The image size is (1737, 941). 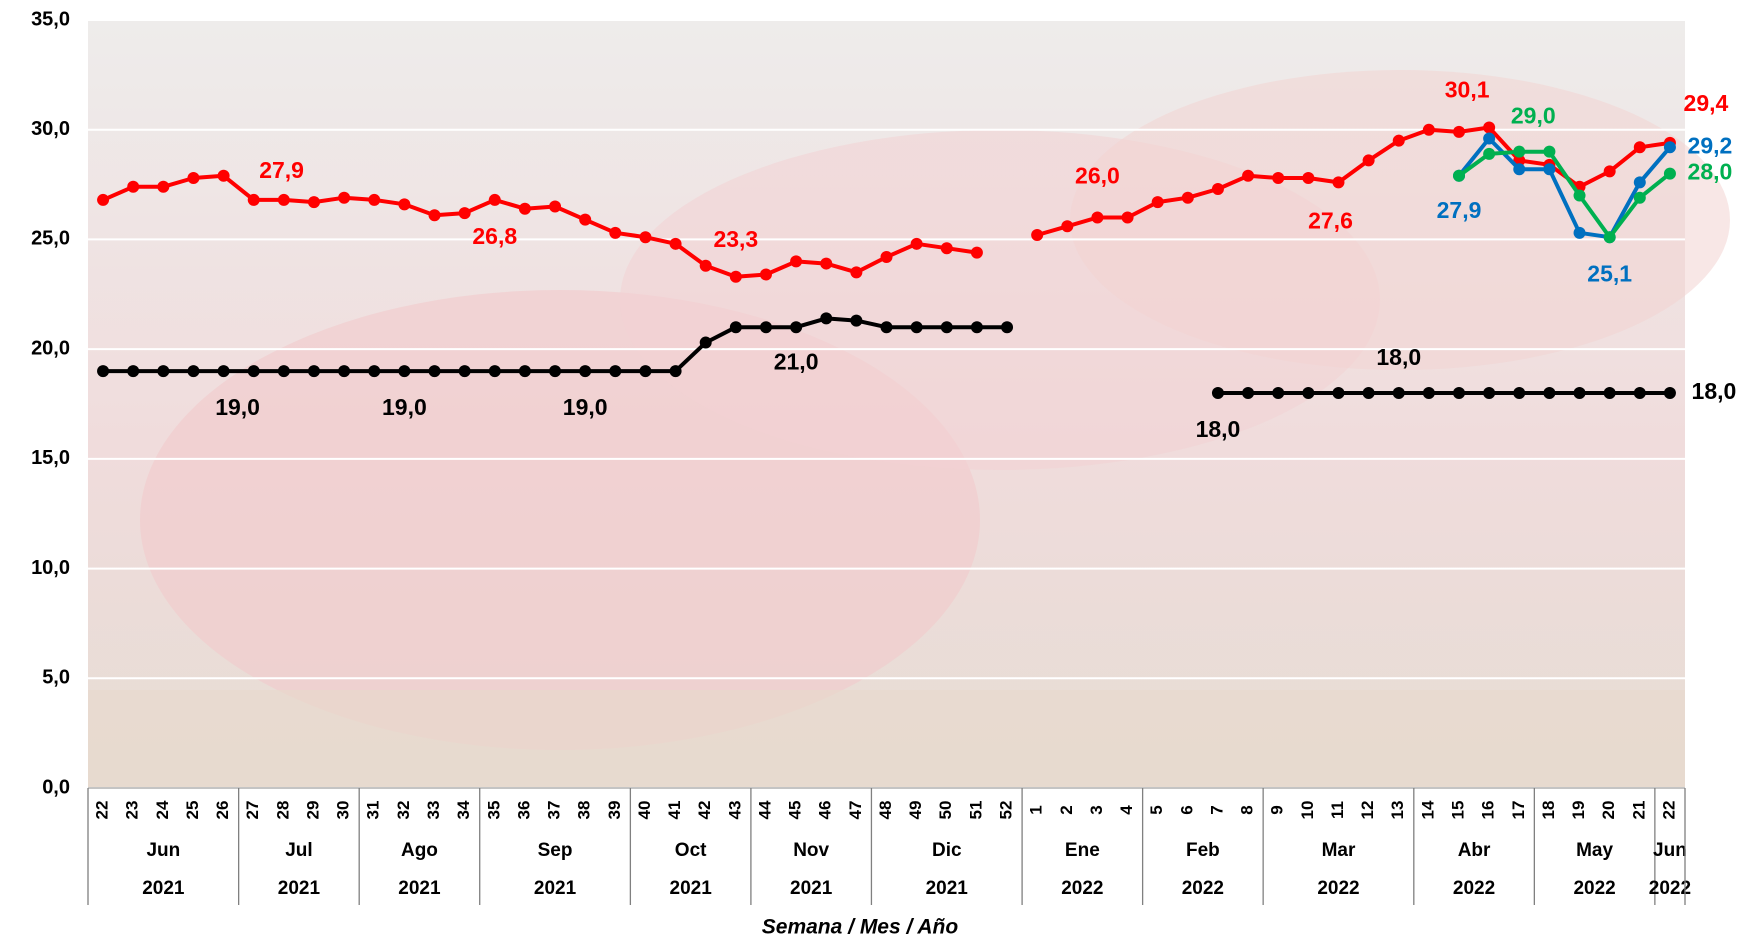 I want to click on month-label: Ago, so click(x=419, y=850).